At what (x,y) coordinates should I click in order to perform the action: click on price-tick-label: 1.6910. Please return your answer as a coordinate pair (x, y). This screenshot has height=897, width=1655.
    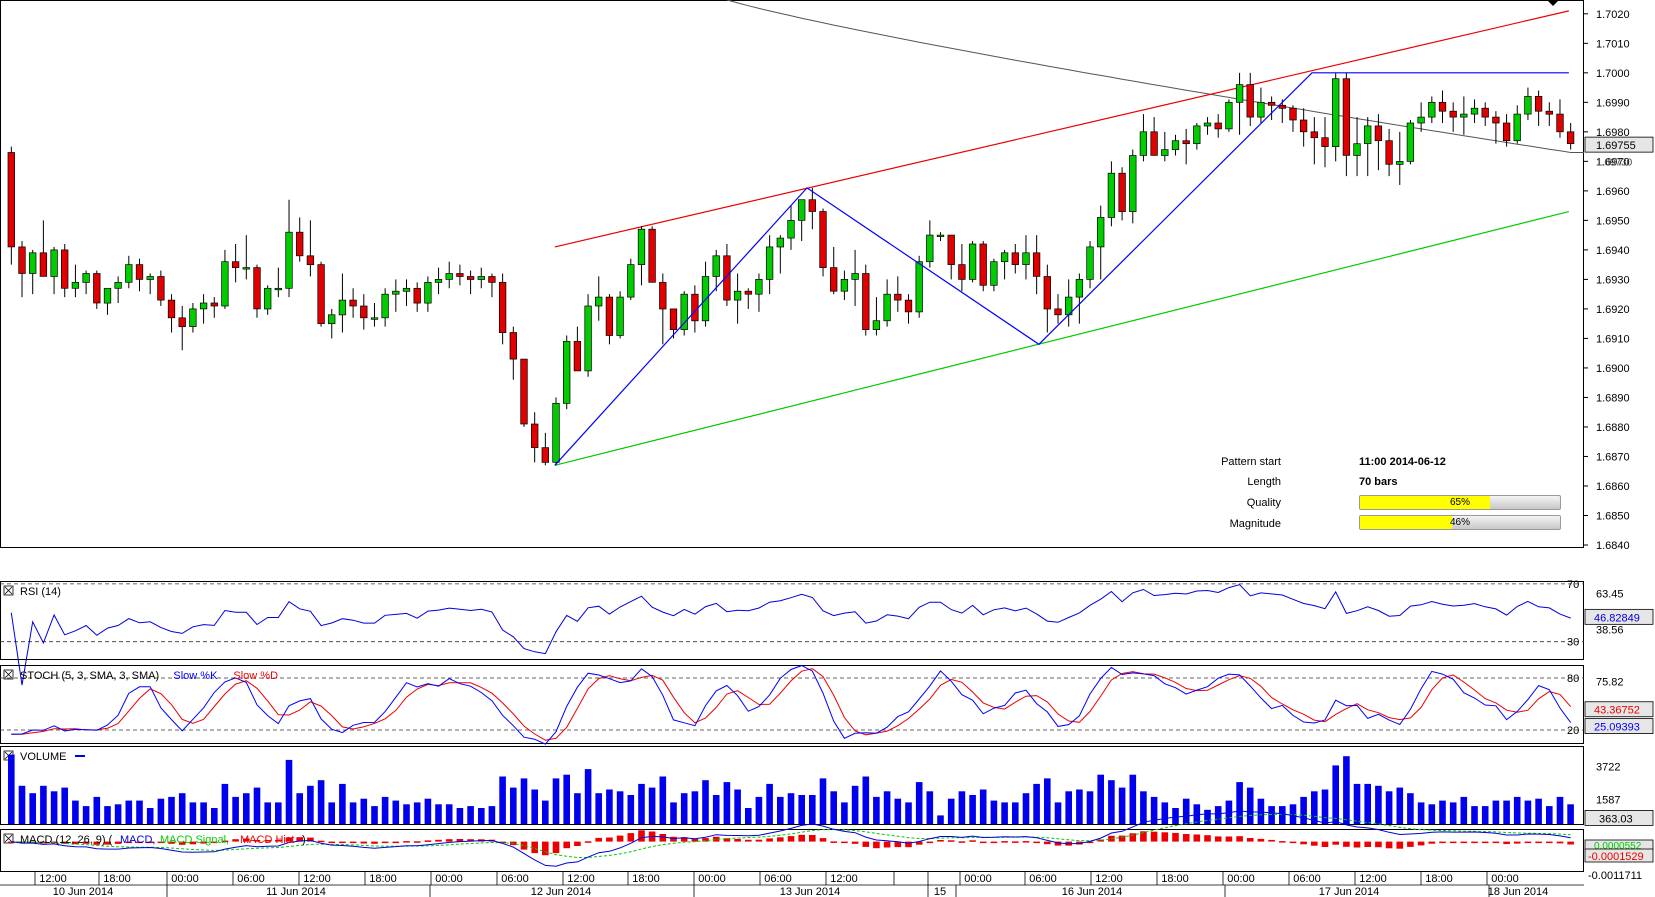
    Looking at the image, I should click on (1613, 339).